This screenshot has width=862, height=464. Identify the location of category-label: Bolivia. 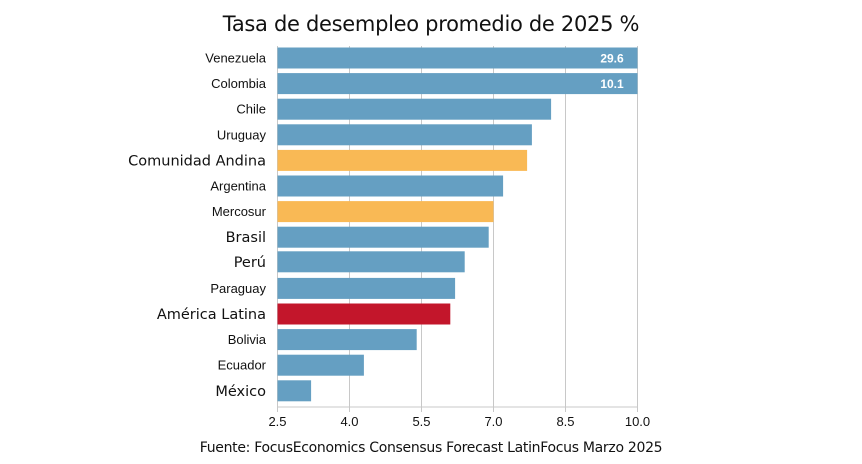
(247, 339).